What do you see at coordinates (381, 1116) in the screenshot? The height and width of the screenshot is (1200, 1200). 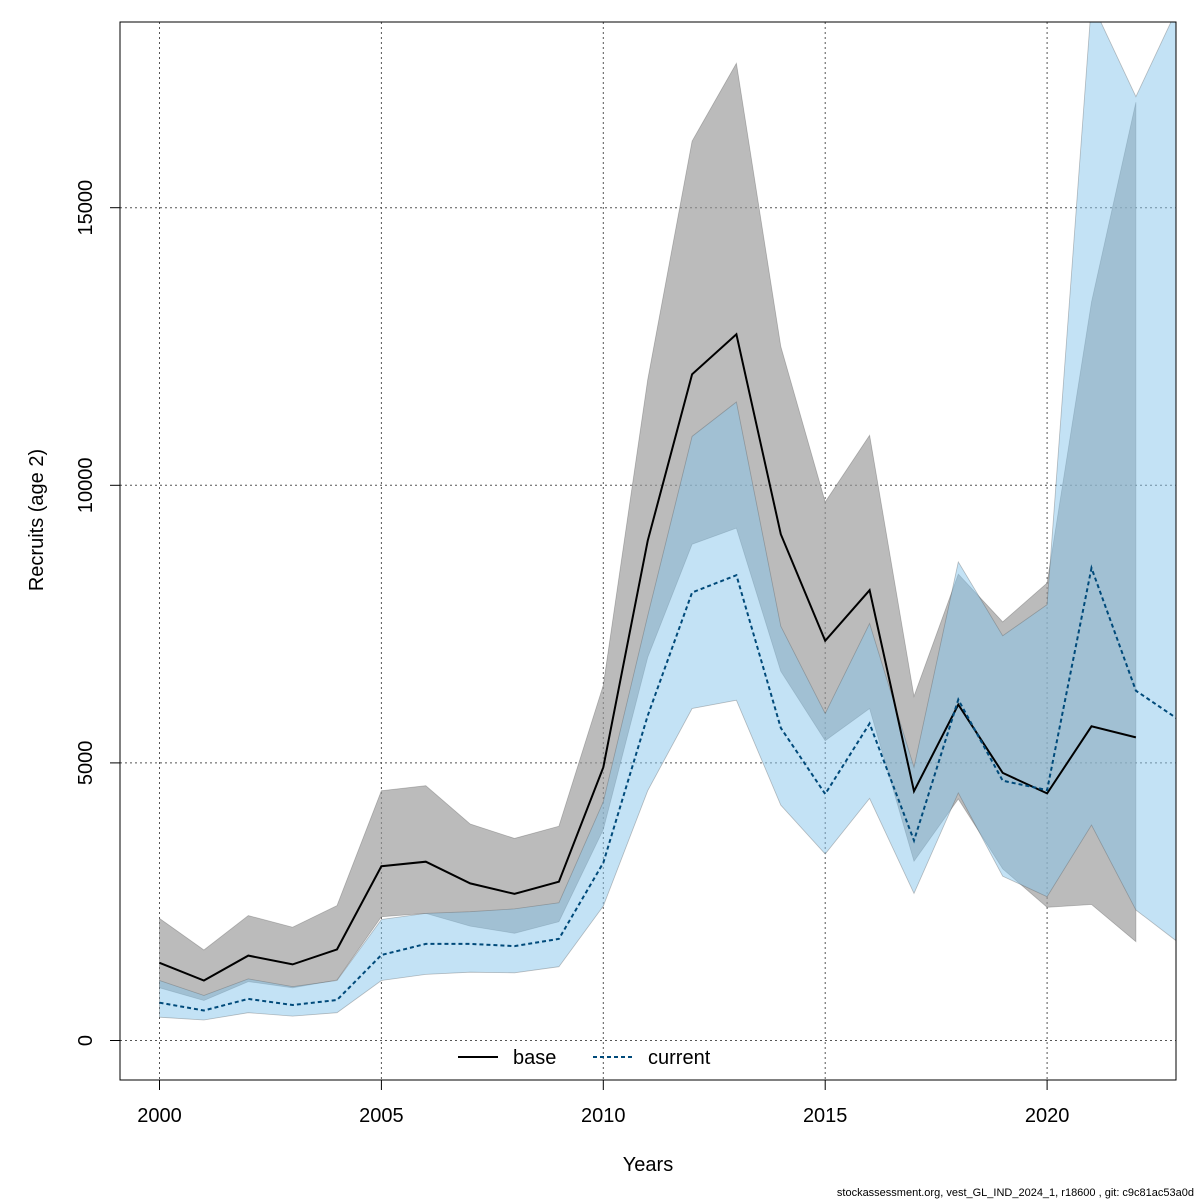 I see `x-tick-label: 2005` at bounding box center [381, 1116].